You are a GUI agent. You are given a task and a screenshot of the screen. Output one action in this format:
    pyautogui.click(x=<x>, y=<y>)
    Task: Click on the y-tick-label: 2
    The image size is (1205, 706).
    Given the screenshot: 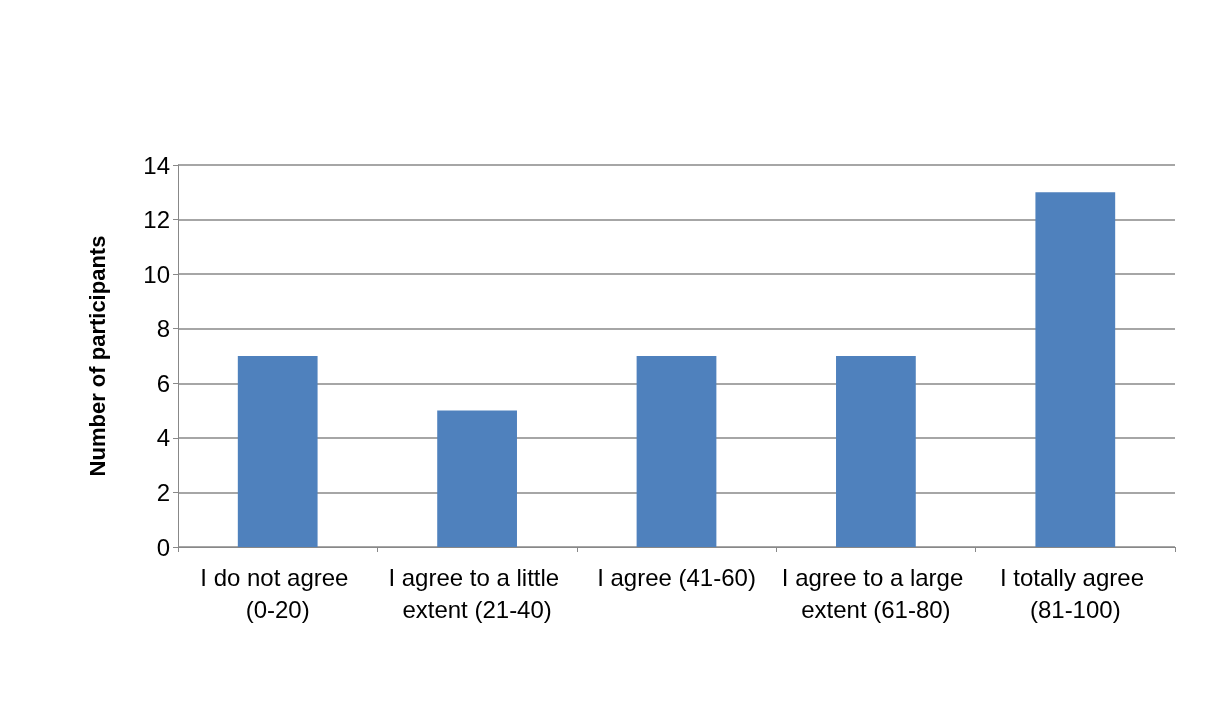 What is the action you would take?
    pyautogui.click(x=163, y=492)
    